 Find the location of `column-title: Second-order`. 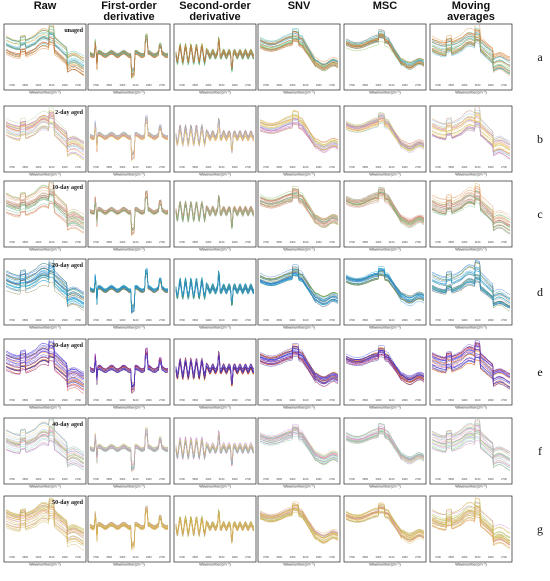

column-title: Second-order is located at coordinates (215, 6).